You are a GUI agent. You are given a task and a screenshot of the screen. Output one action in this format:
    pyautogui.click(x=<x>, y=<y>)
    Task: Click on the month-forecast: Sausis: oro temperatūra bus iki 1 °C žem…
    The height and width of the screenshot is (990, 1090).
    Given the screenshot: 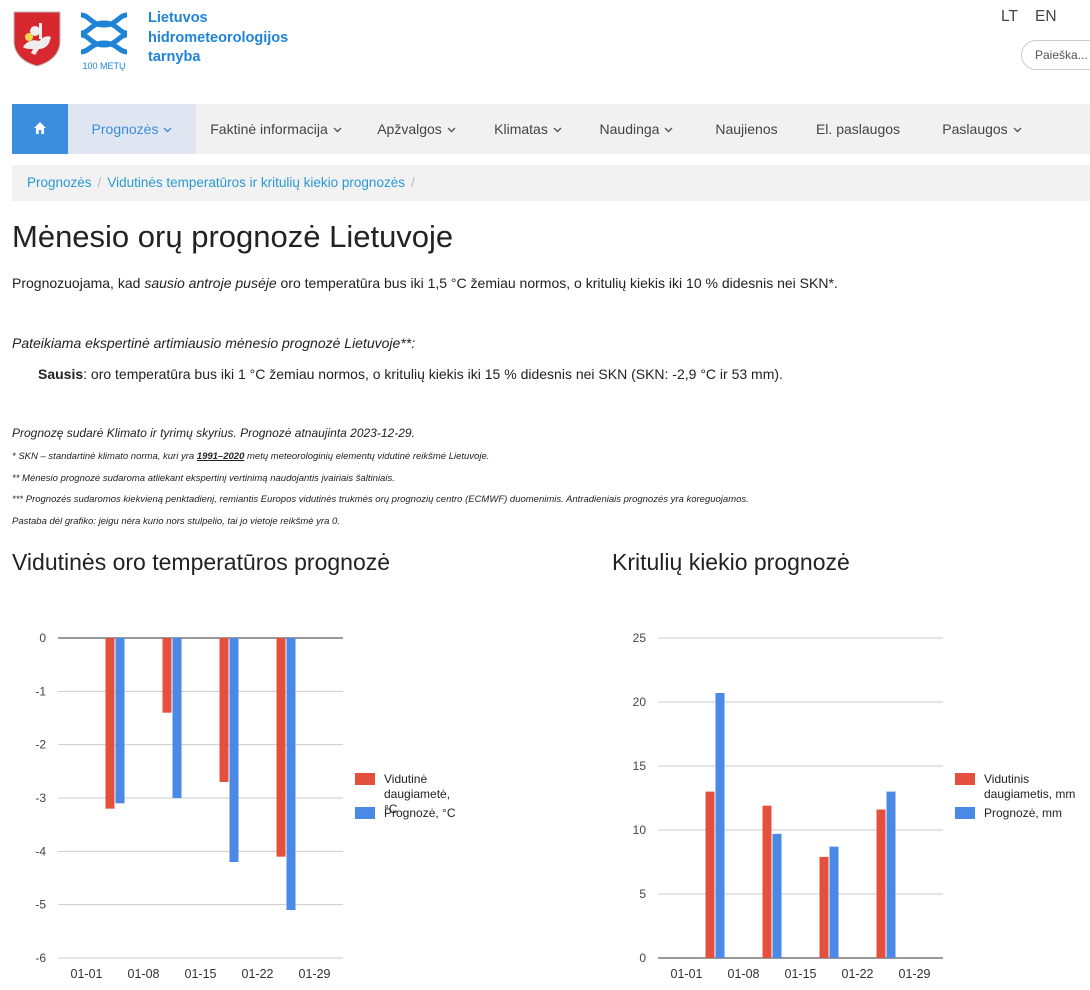 What is the action you would take?
    pyautogui.click(x=410, y=374)
    